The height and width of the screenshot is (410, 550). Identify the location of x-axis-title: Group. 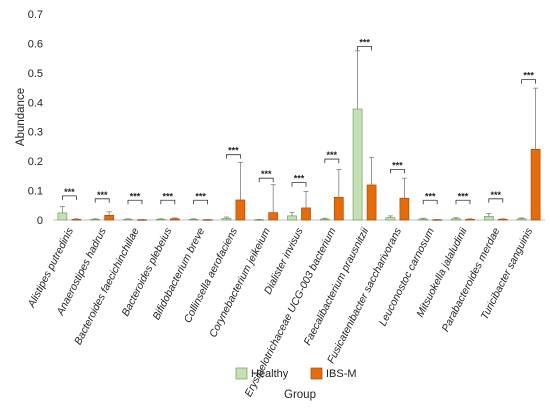
(300, 395).